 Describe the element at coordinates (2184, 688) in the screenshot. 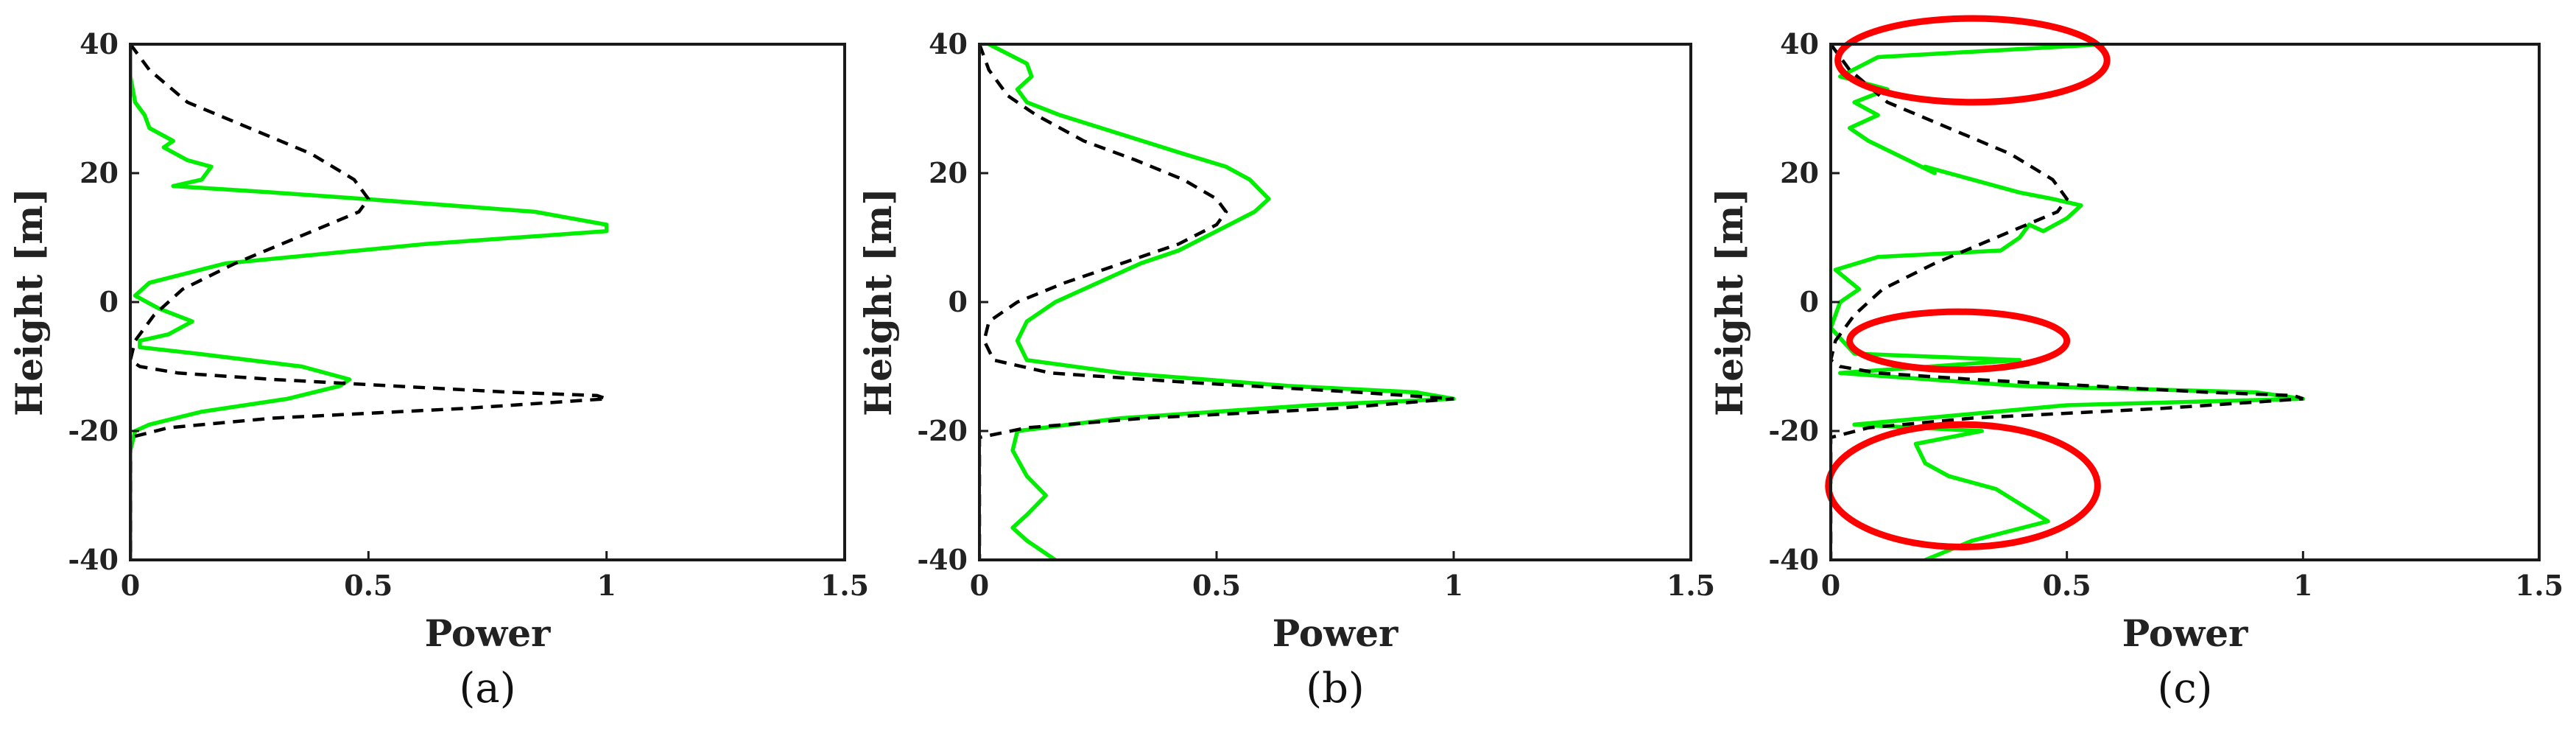

I see `panel-caption: (c)` at that location.